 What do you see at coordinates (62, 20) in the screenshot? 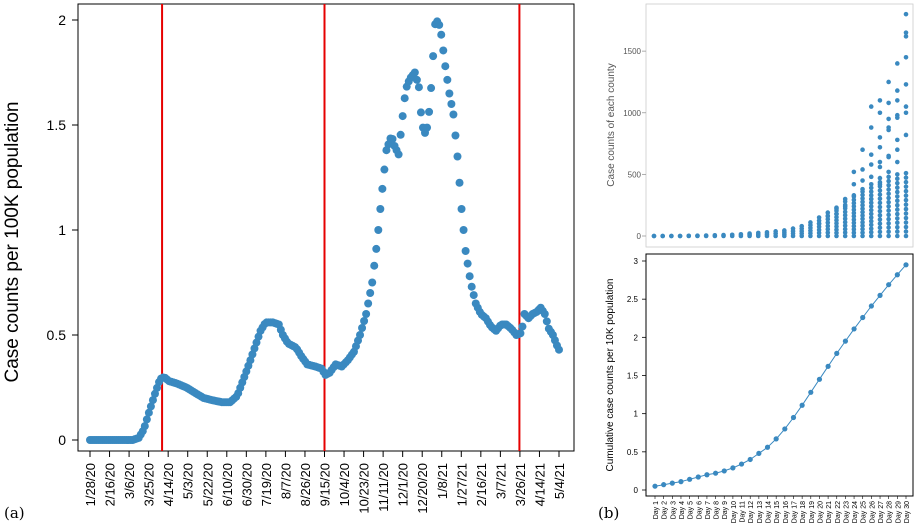
I see `panel-a-y-tick-label: 2` at bounding box center [62, 20].